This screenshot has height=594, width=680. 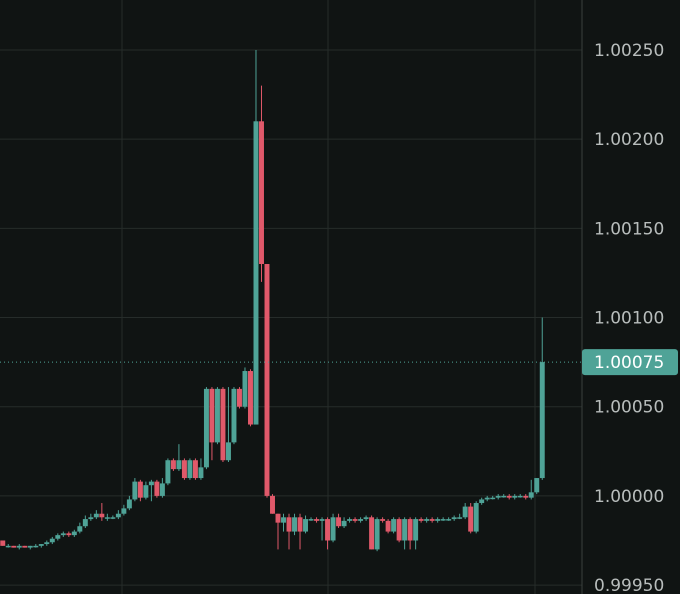 I want to click on y-tick-label: 0.99950, so click(x=629, y=585).